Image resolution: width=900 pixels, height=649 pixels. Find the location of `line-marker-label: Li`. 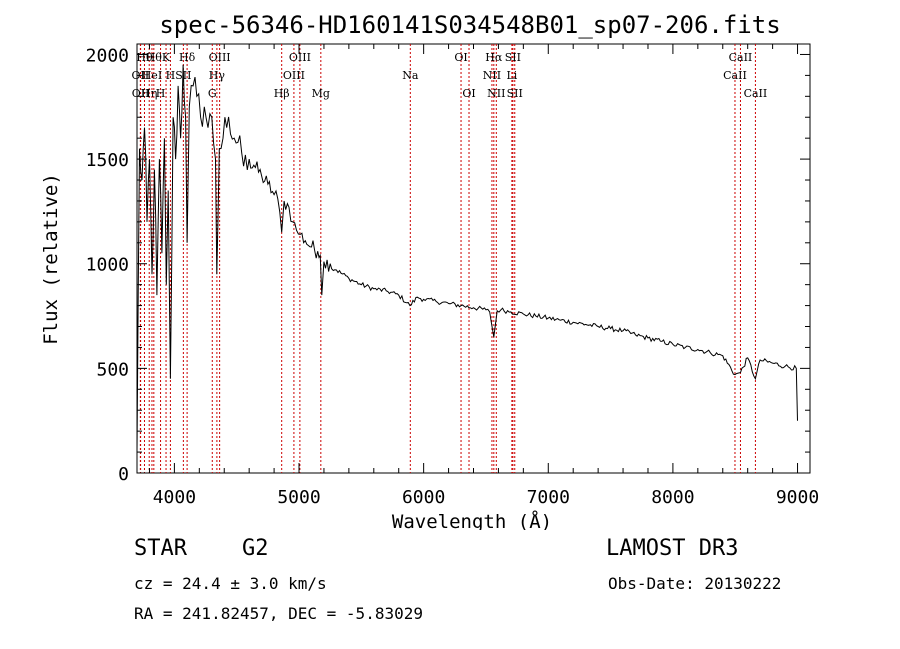

line-marker-label: Li is located at coordinates (511, 75).